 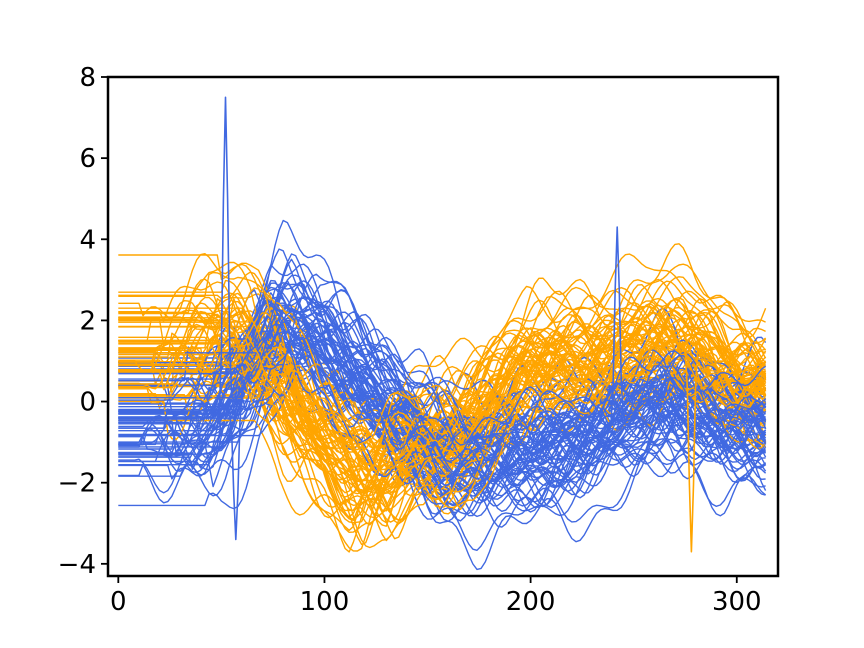 What do you see at coordinates (87, 240) in the screenshot?
I see `y-tick-label: 4` at bounding box center [87, 240].